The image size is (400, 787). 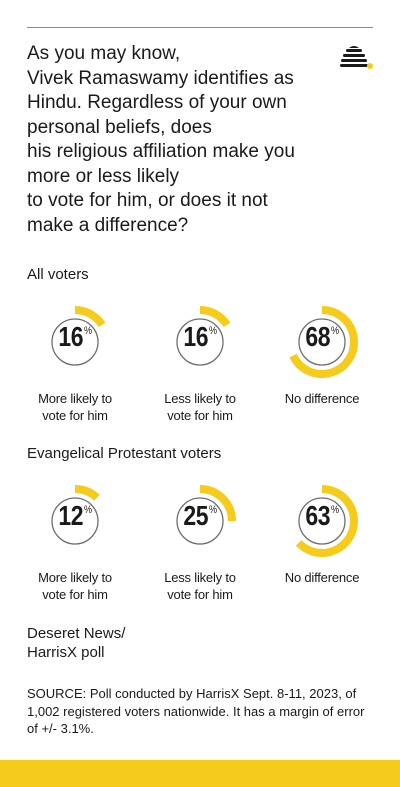 I want to click on top-divider, so click(x=200, y=27).